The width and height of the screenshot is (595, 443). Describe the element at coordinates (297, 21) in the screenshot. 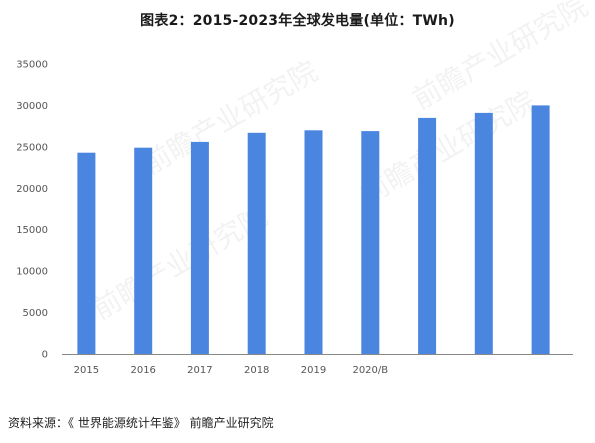

I see `chart-title: 图表2：2015-2023年全球发电量(单位：TWh)` at that location.